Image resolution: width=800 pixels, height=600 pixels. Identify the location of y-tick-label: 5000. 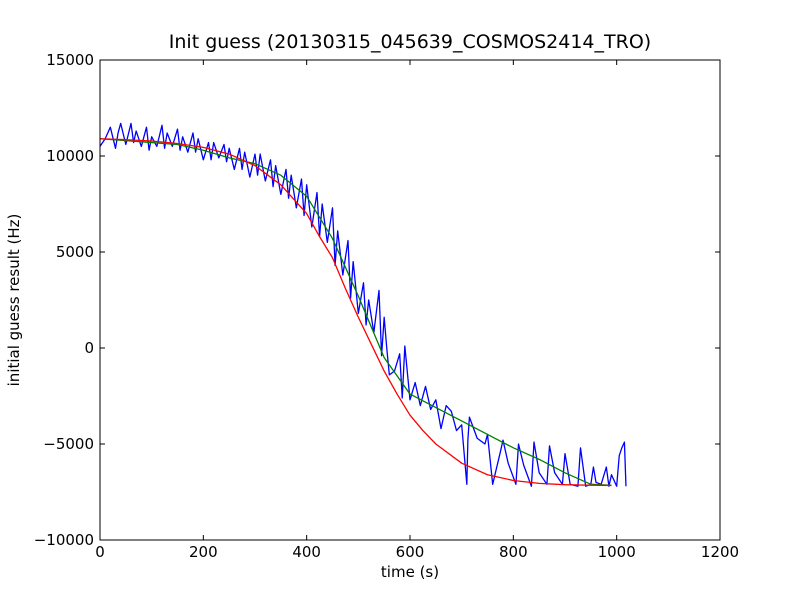
(75, 252).